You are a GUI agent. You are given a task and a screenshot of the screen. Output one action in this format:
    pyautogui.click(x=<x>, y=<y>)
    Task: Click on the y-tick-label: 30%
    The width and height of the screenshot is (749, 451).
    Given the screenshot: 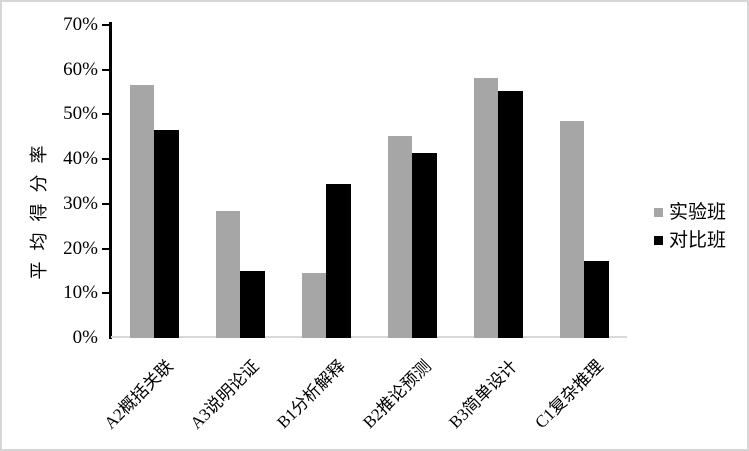 What is the action you would take?
    pyautogui.click(x=80, y=203)
    